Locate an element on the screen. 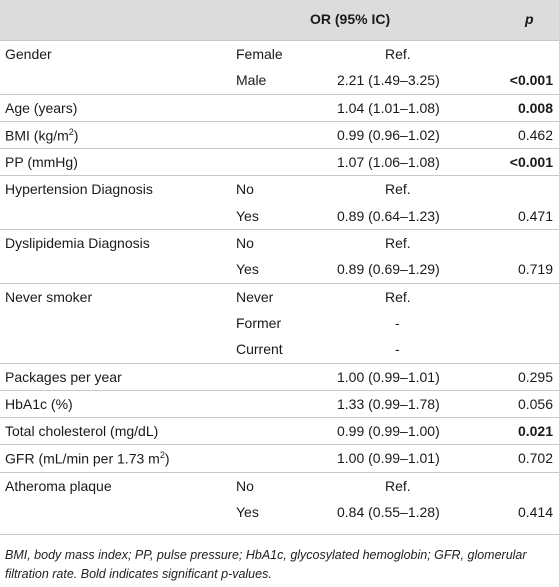 Image resolution: width=559 pixels, height=587 pixels. variable-text: Gender is located at coordinates (28, 54).